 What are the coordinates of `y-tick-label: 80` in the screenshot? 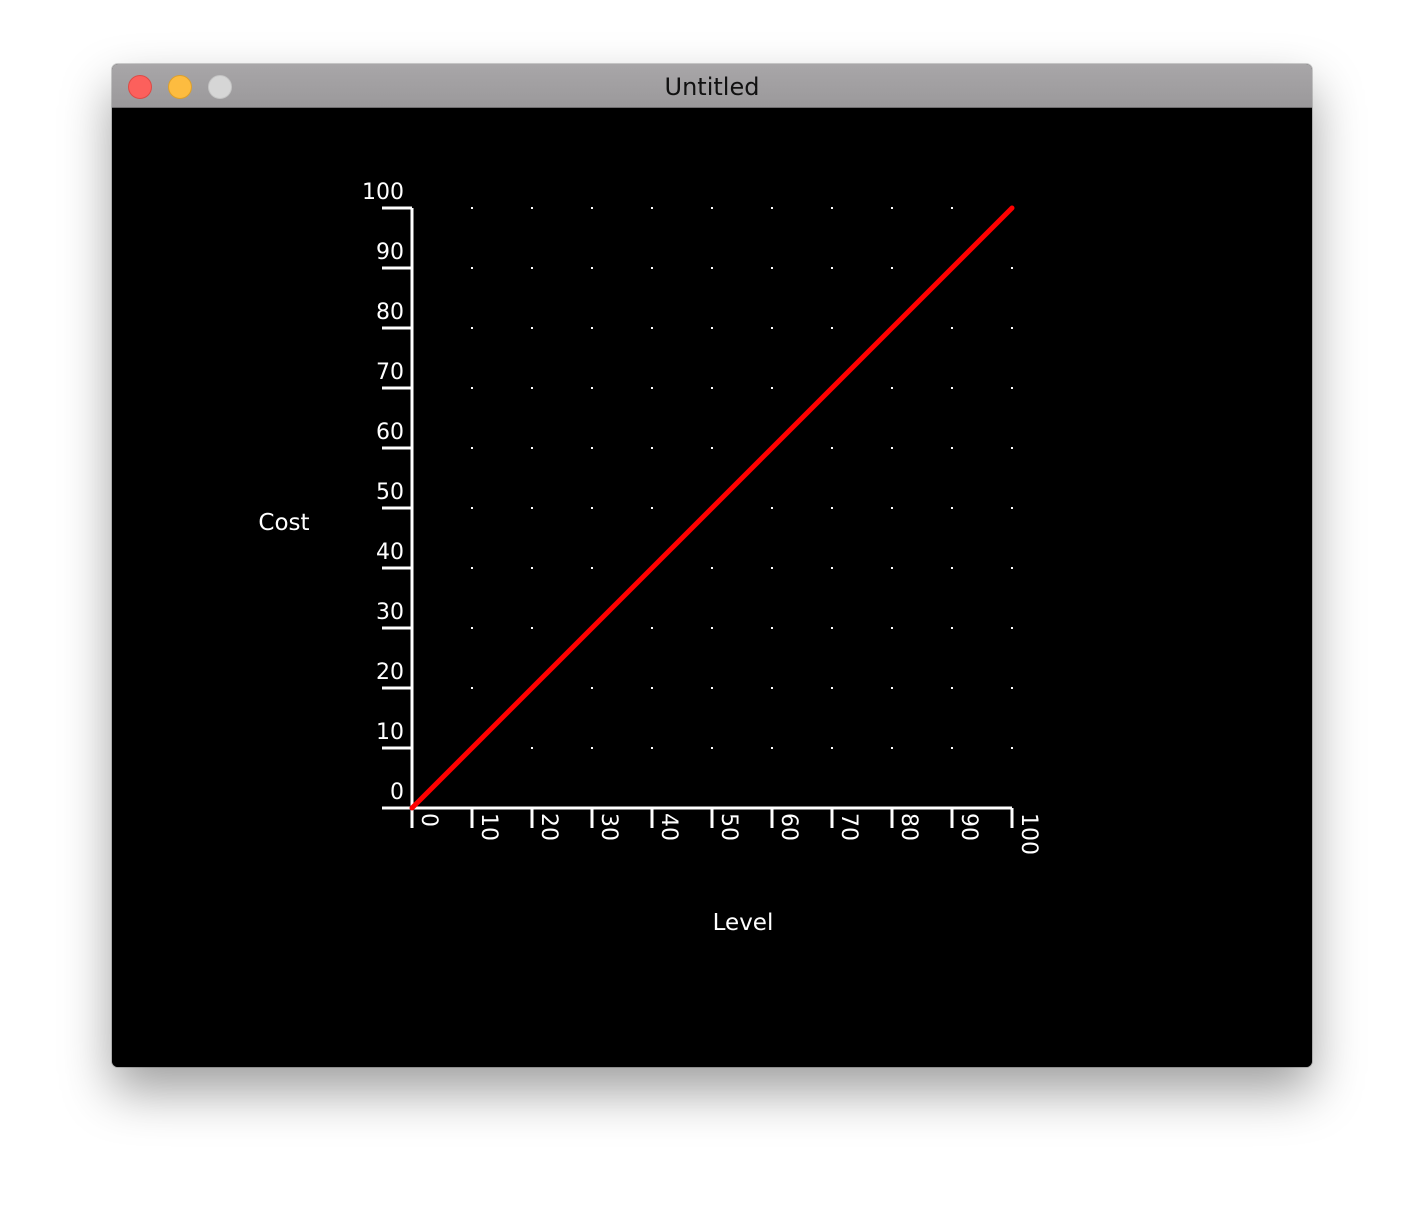 It's located at (390, 312).